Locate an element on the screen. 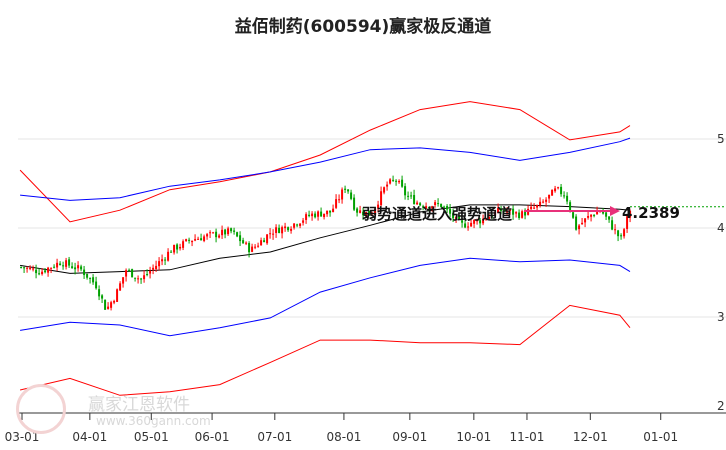  signal-annotation: 弱势通道进入强势通道 is located at coordinates (437, 214).